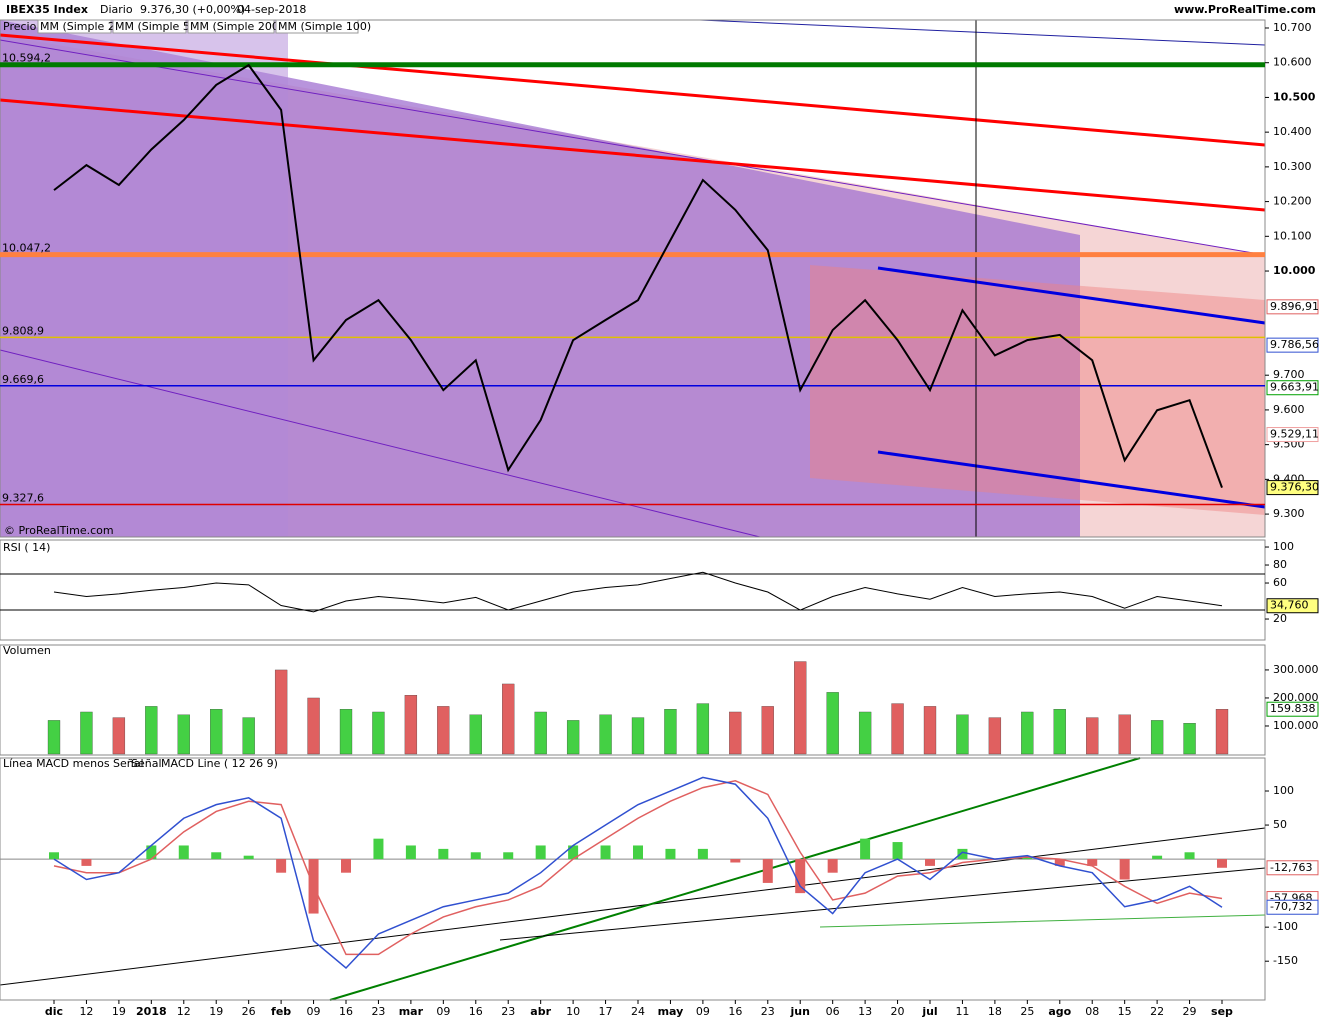 The image size is (1320, 1020). Describe the element at coordinates (146, 763) in the screenshot. I see `legend-entry: Señal` at that location.